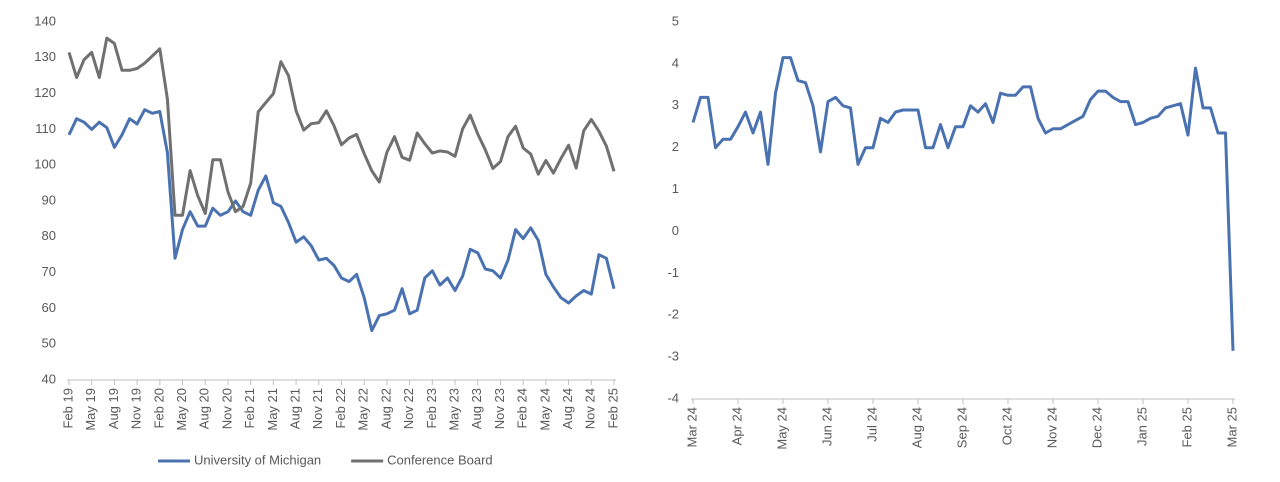  I want to click on x-tick-label: Nov 22, so click(408, 408).